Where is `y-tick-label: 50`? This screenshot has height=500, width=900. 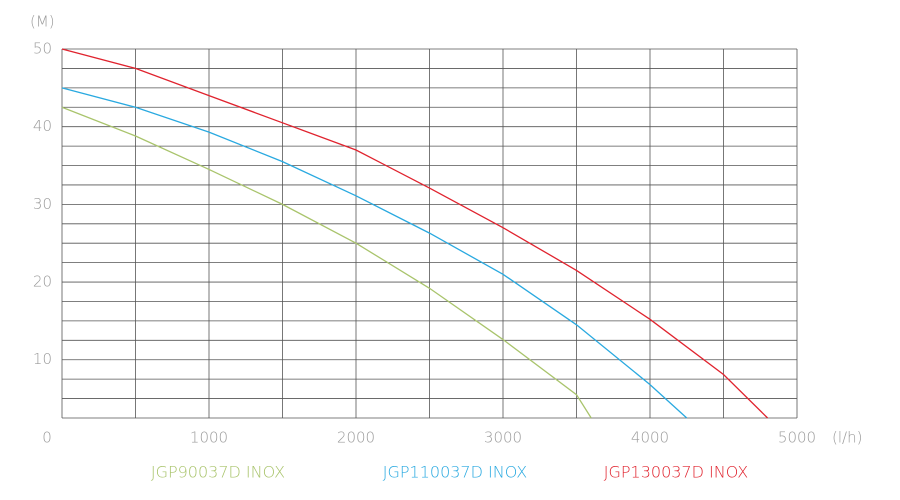
y-tick-label: 50 is located at coordinates (42, 49).